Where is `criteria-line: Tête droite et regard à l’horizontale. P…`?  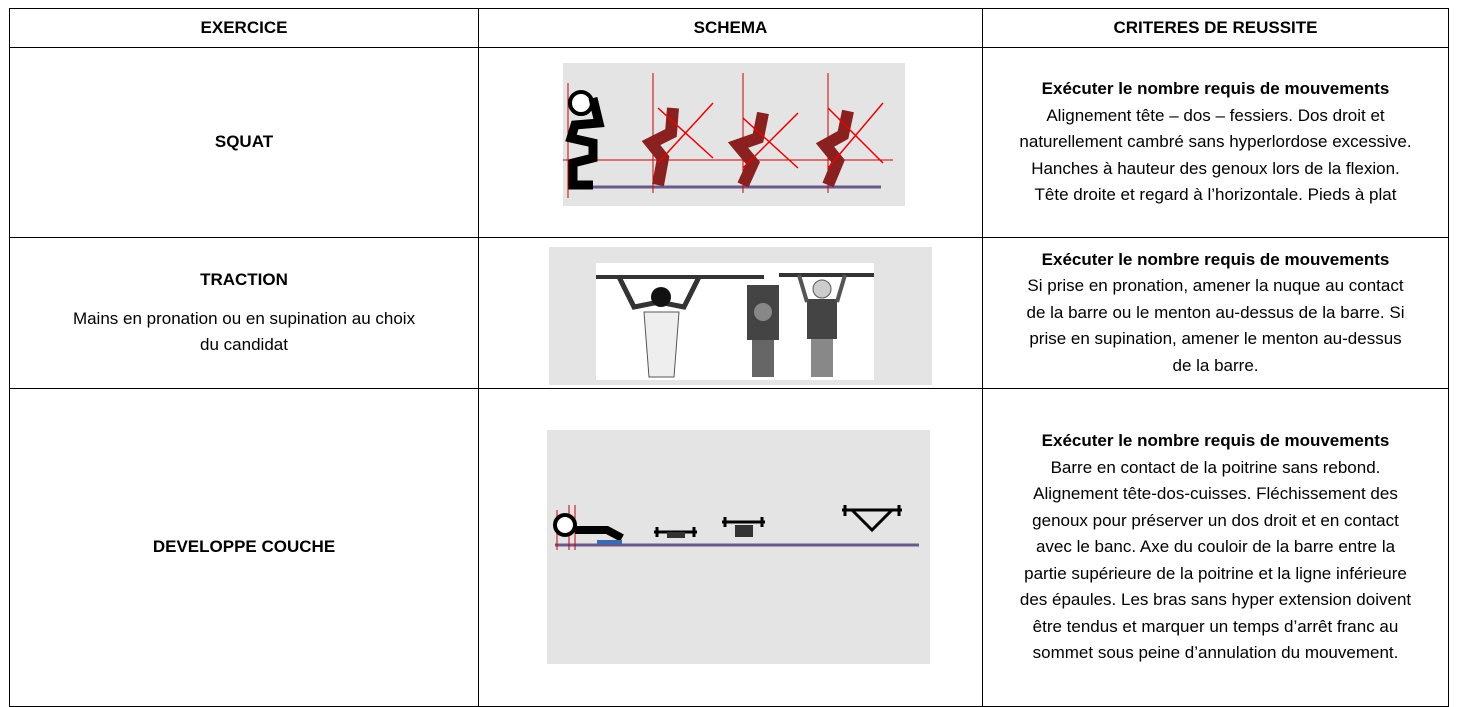 criteria-line: Tête droite et regard à l’horizontale. P… is located at coordinates (1215, 195).